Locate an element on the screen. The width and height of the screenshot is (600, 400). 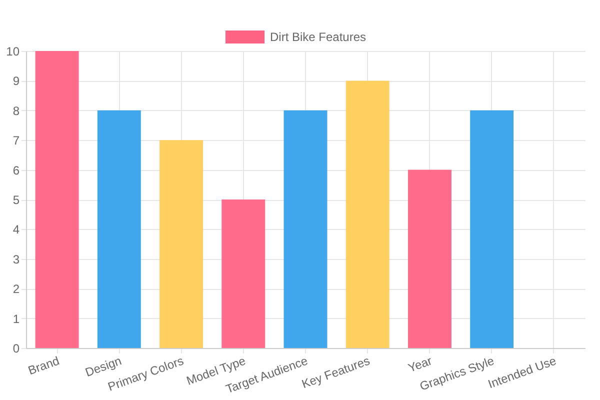
y-tick-label: 6 is located at coordinates (16, 170).